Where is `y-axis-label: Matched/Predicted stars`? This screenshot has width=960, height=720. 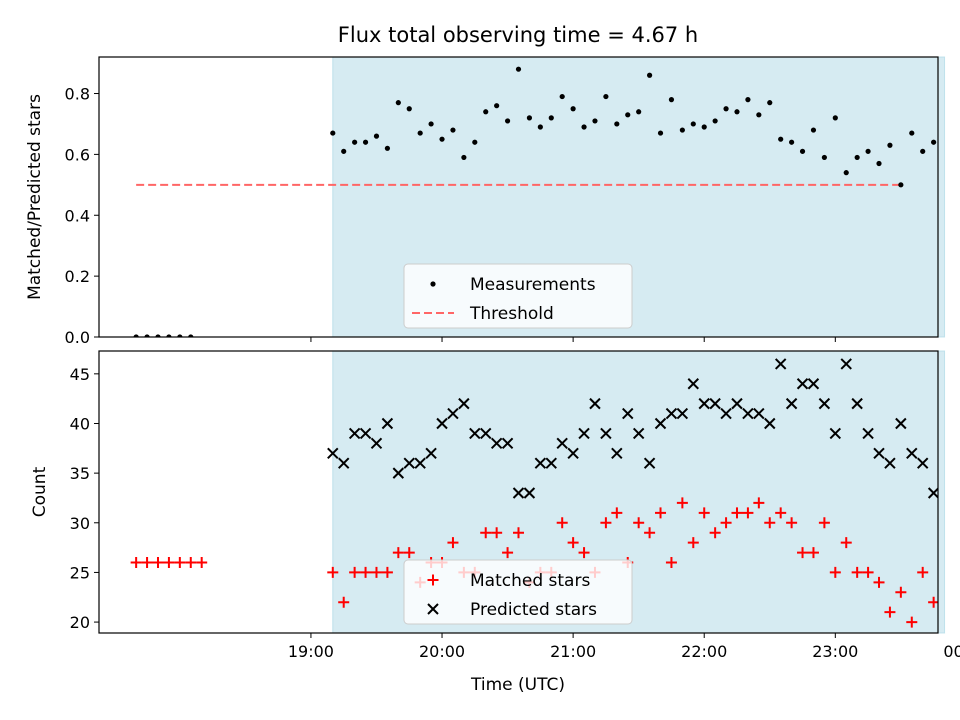 y-axis-label: Matched/Predicted stars is located at coordinates (35, 197).